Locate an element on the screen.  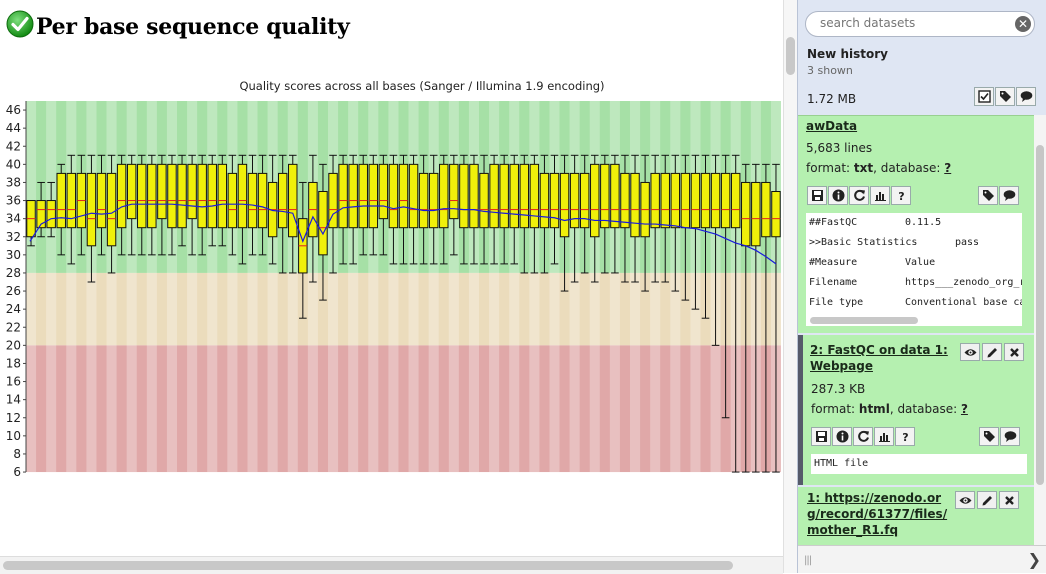
y-tick-label: 30 is located at coordinates (13, 255).